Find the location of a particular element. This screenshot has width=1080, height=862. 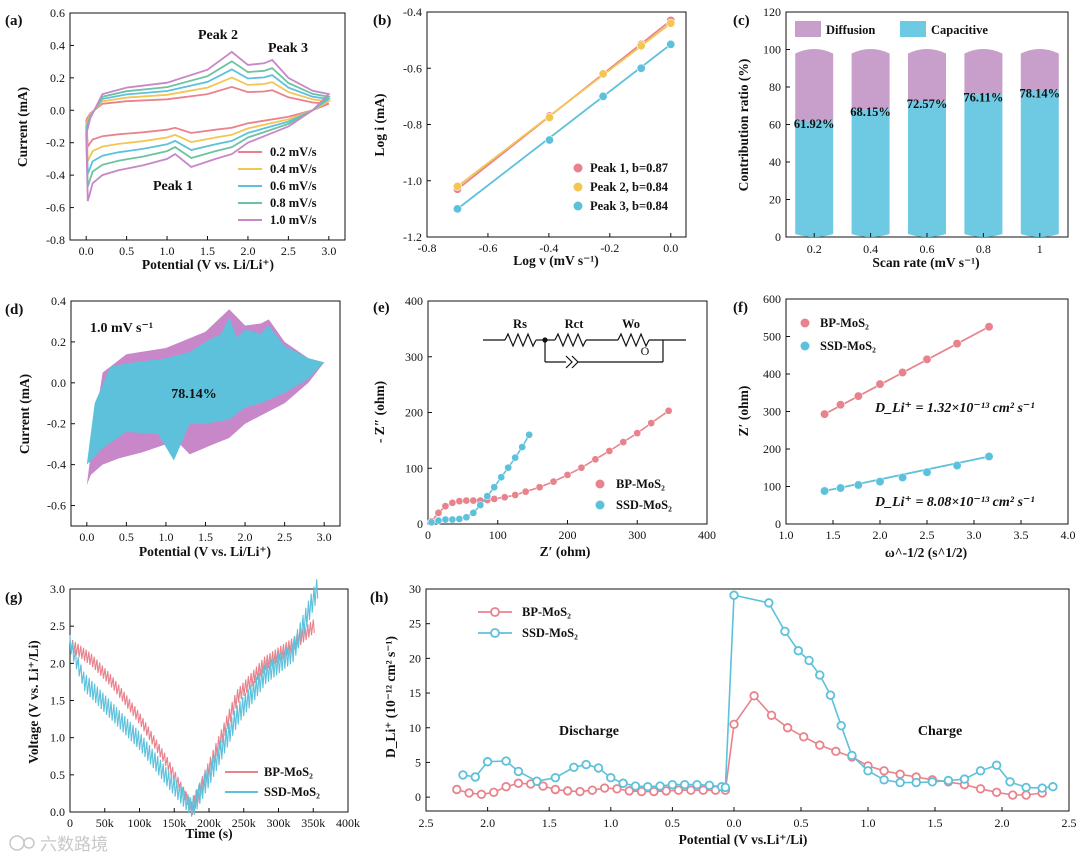

x-axis-label: Z′ (ohm) is located at coordinates (565, 551).